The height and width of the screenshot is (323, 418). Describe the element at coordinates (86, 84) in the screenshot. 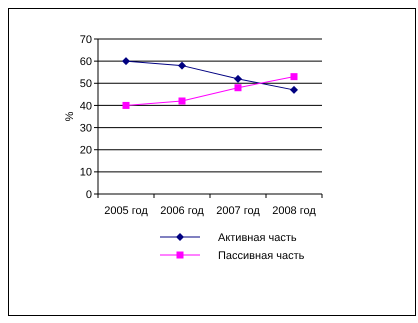

I see `y-tick-label: 50` at that location.